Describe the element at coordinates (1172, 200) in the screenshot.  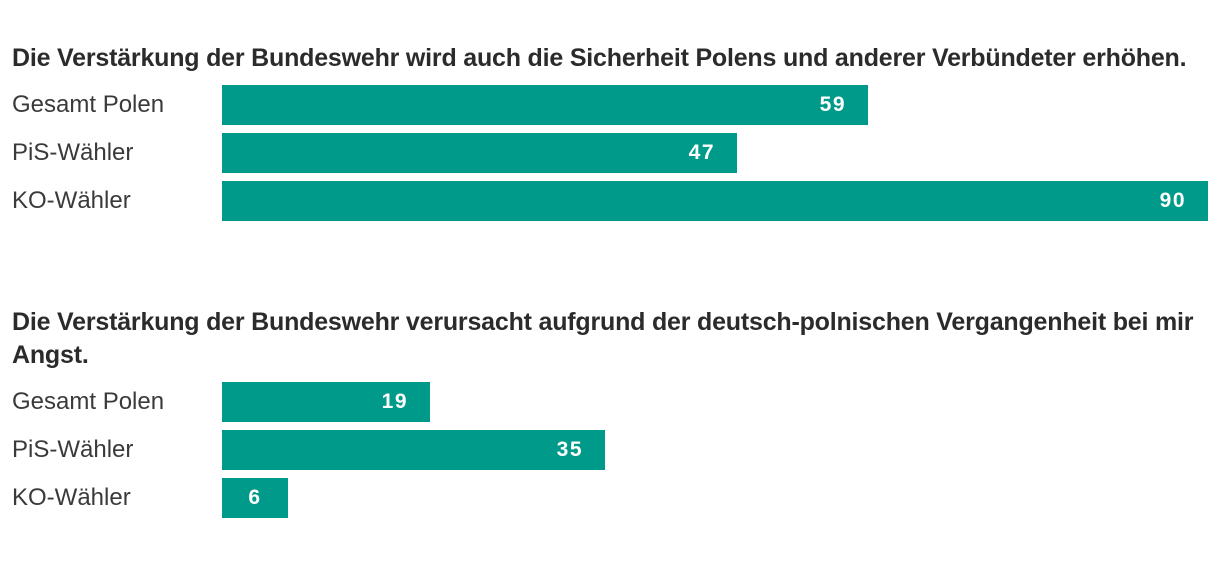
I see `bar-value-label: 90` at that location.